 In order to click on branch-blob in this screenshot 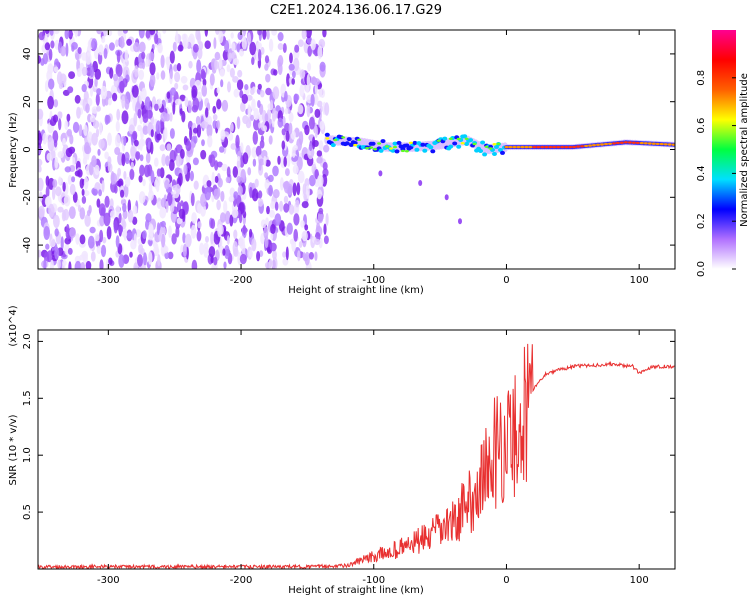, I will do `click(420, 183)`.